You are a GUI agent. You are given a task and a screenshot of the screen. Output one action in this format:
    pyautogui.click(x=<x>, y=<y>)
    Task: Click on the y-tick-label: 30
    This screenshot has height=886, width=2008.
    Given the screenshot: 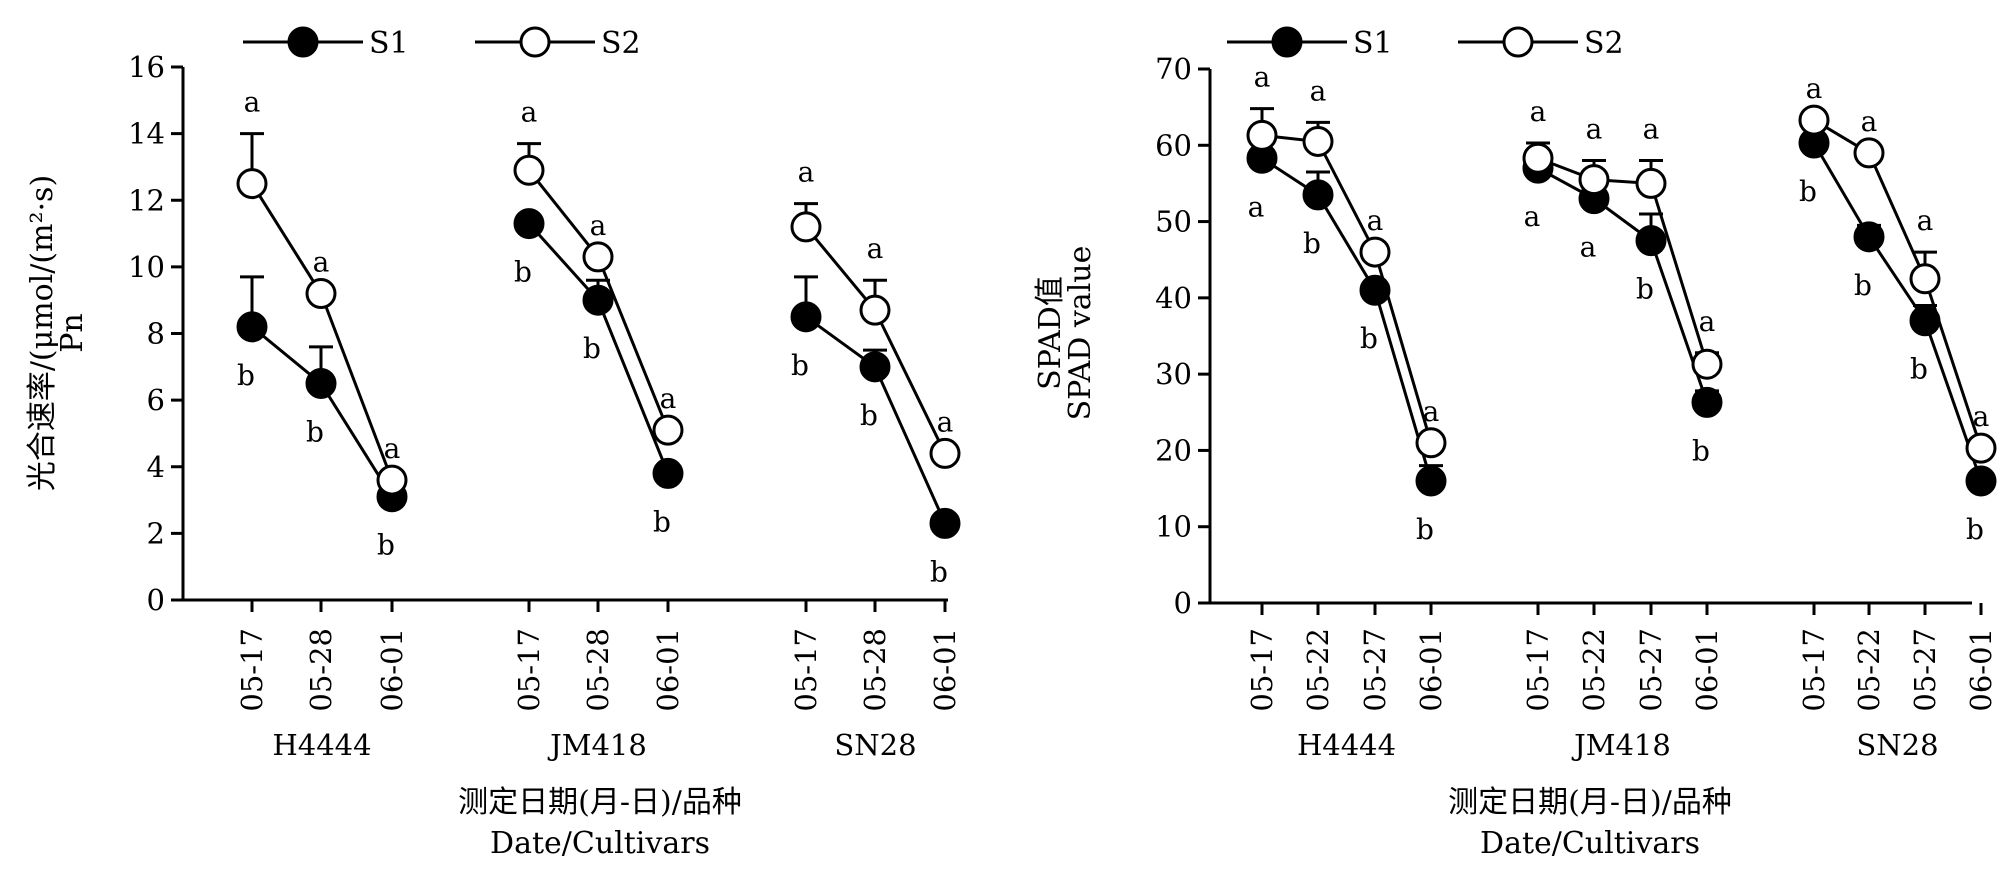 What is the action you would take?
    pyautogui.click(x=1173, y=374)
    